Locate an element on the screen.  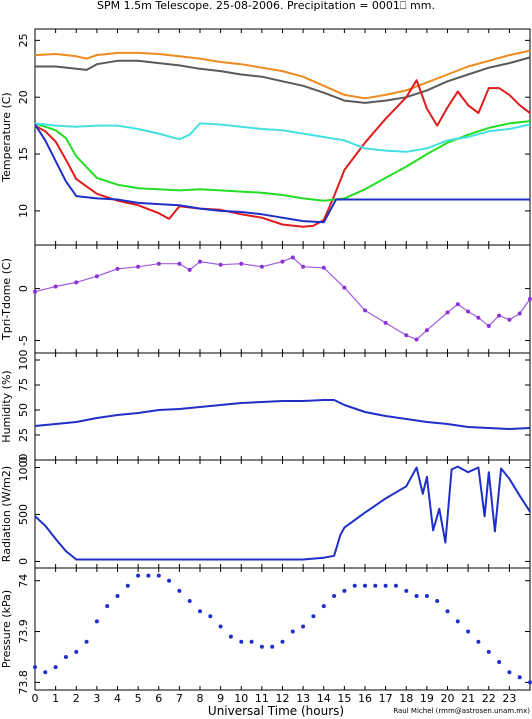
y-axis-label: Tpri-Tdome (C) is located at coordinates (6, 299).